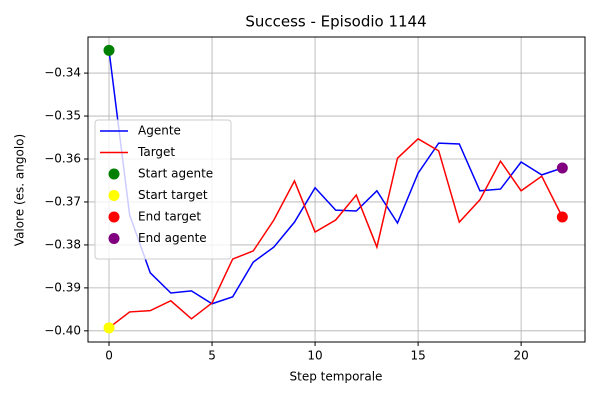 This screenshot has width=600, height=400. Describe the element at coordinates (62, 244) in the screenshot. I see `y-tick-label: −0.38` at that location.